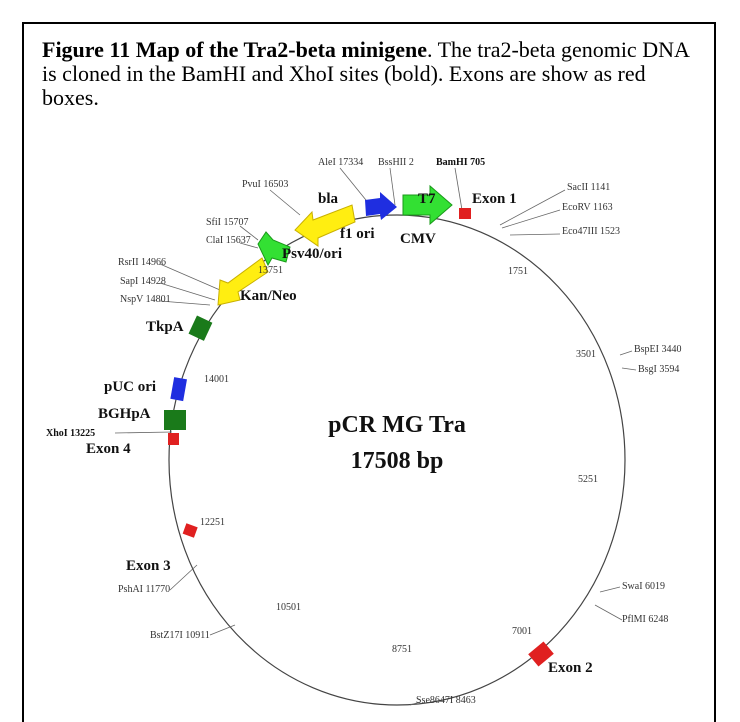 The width and height of the screenshot is (740, 722). I want to click on map-label: PshAI 11770, so click(144, 589).